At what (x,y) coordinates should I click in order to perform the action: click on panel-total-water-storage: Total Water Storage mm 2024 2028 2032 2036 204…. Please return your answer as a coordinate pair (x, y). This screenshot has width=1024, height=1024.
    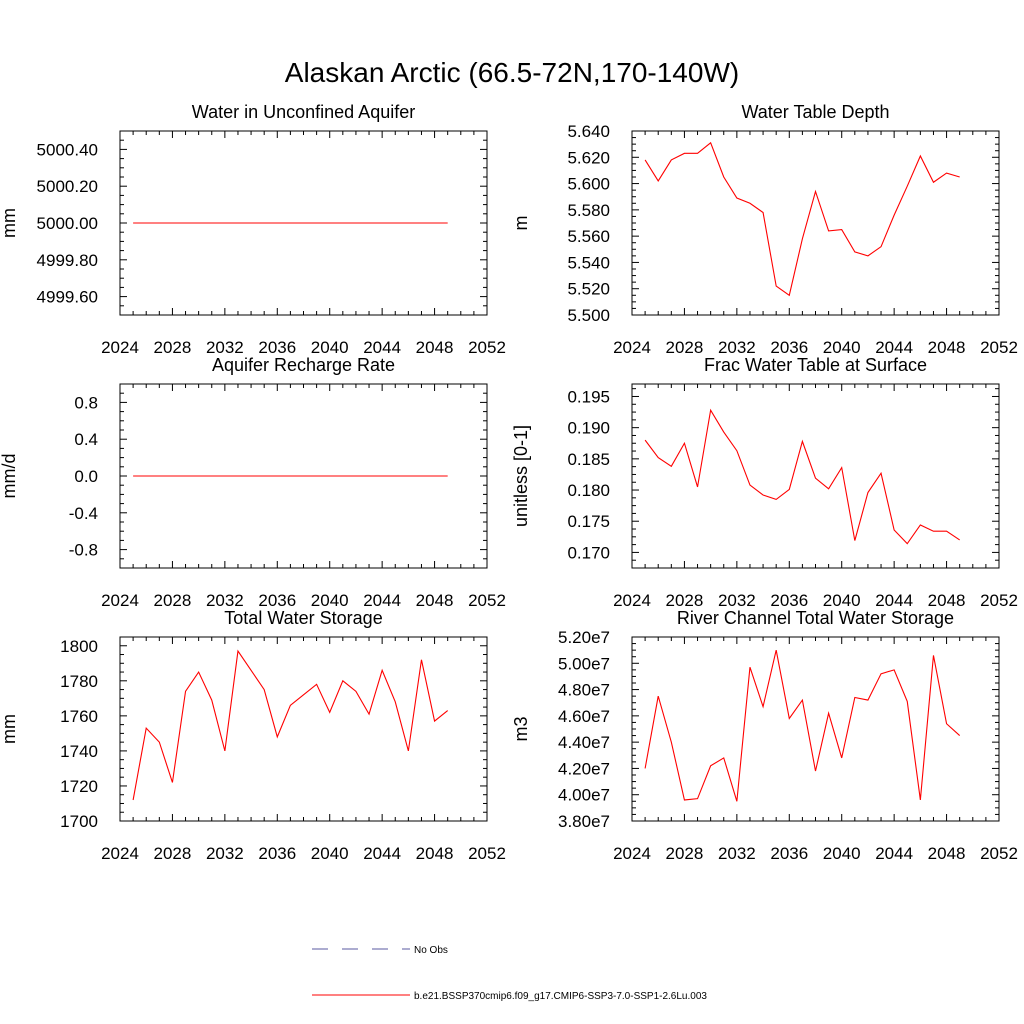
    Looking at the image, I should click on (253, 735).